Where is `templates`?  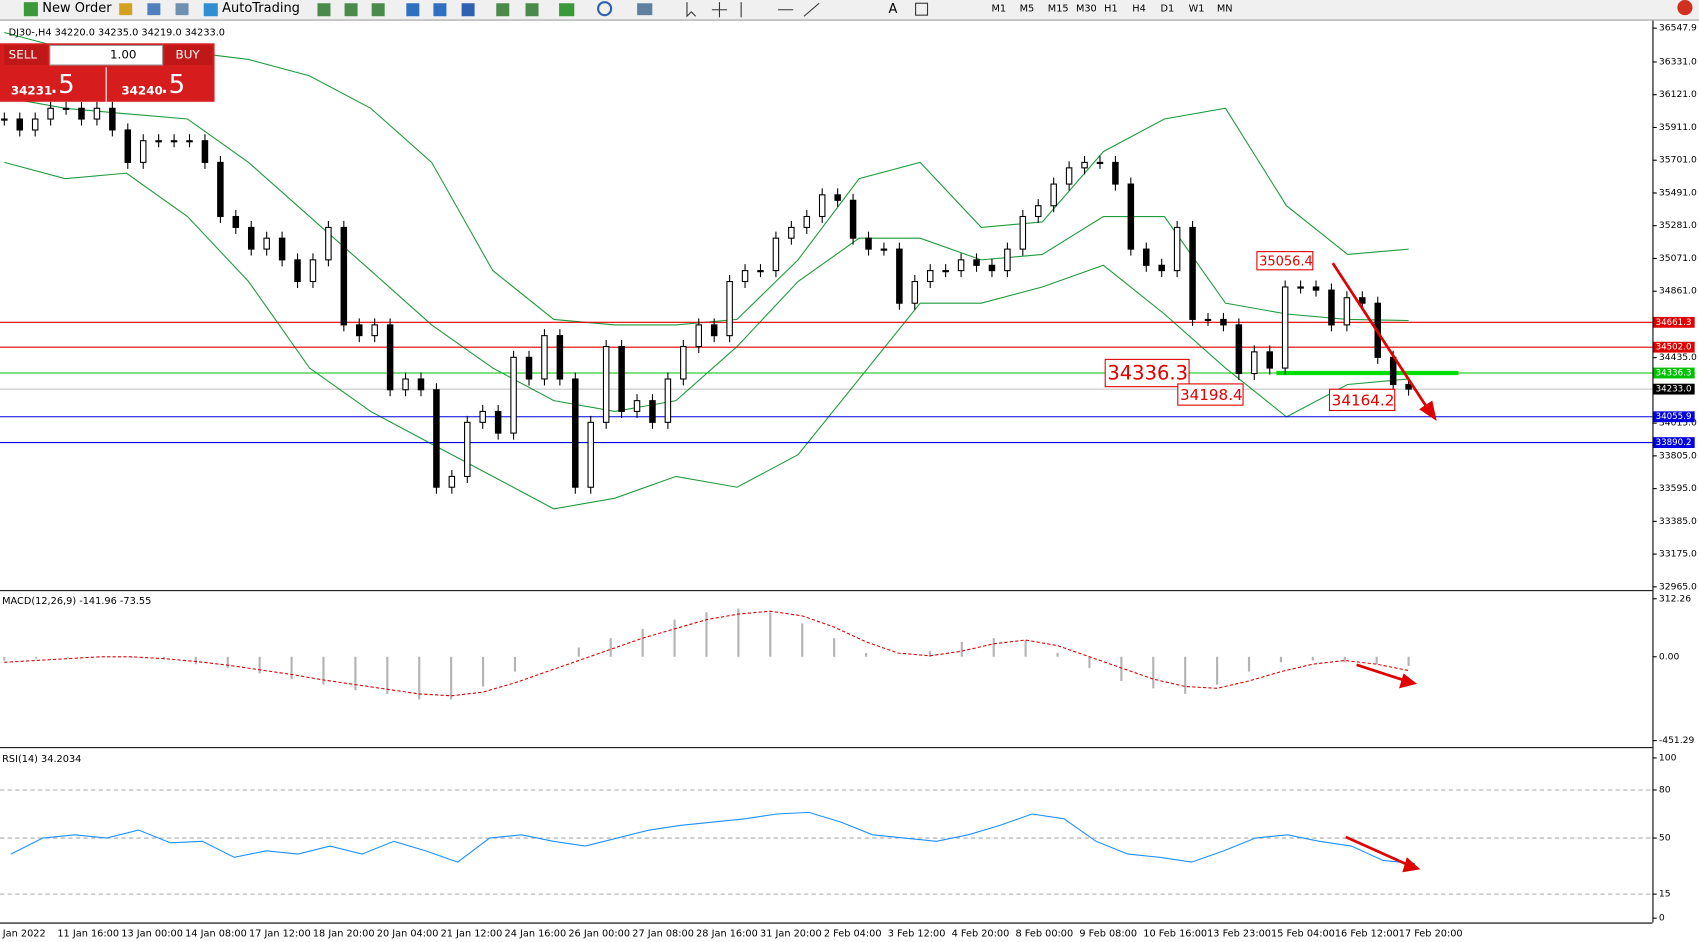
templates is located at coordinates (645, 9).